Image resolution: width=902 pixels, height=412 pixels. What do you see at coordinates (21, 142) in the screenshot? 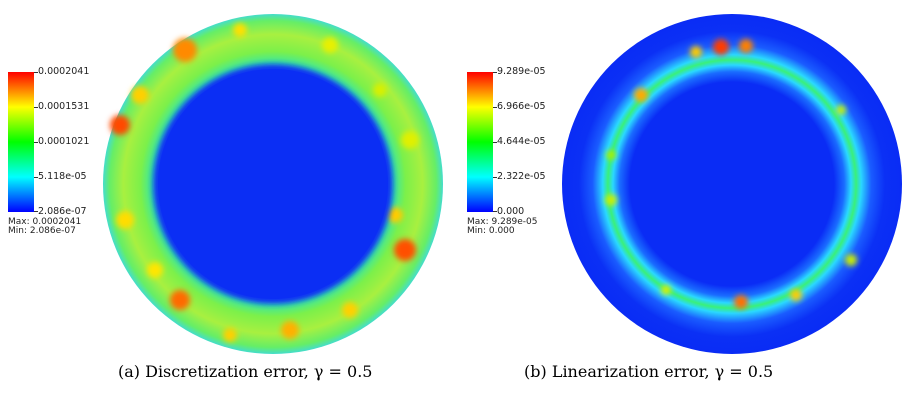
I see `colorbar-a` at bounding box center [21, 142].